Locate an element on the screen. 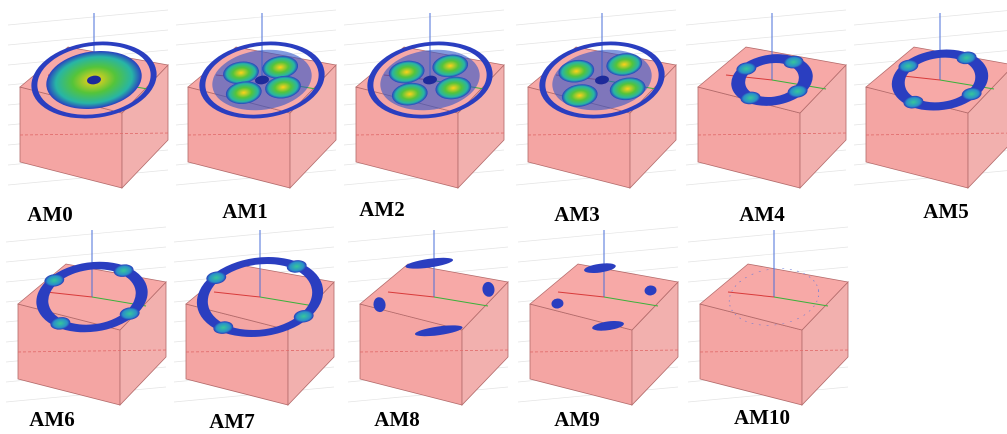  panel-label: AM5 is located at coordinates (946, 211).